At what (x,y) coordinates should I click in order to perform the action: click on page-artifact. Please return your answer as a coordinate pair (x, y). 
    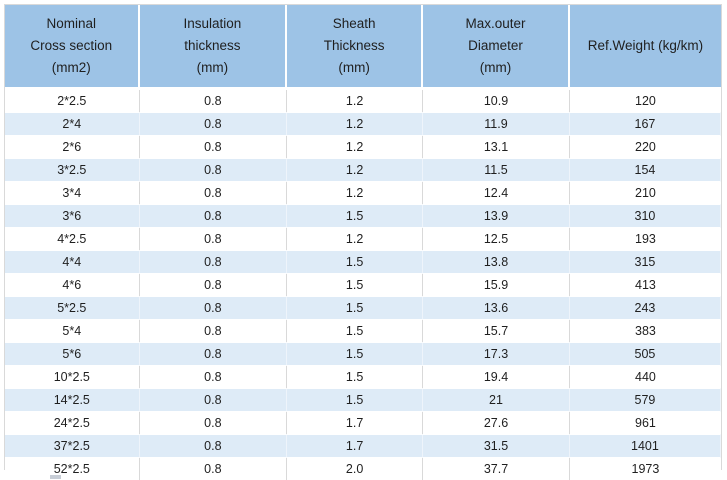
    Looking at the image, I should click on (55, 477).